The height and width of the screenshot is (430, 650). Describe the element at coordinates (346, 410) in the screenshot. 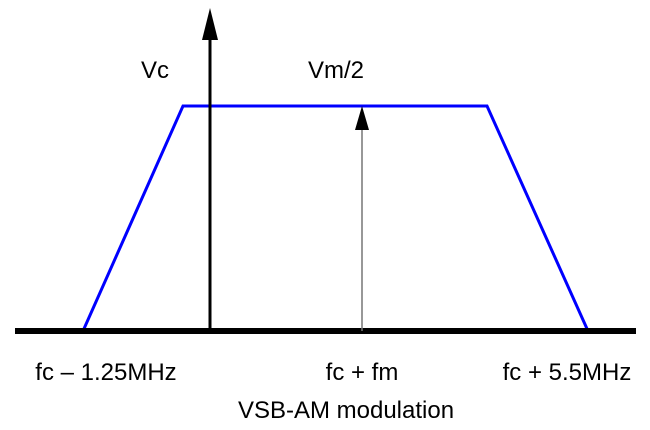

I see `caption: VSB-AM modulation` at that location.